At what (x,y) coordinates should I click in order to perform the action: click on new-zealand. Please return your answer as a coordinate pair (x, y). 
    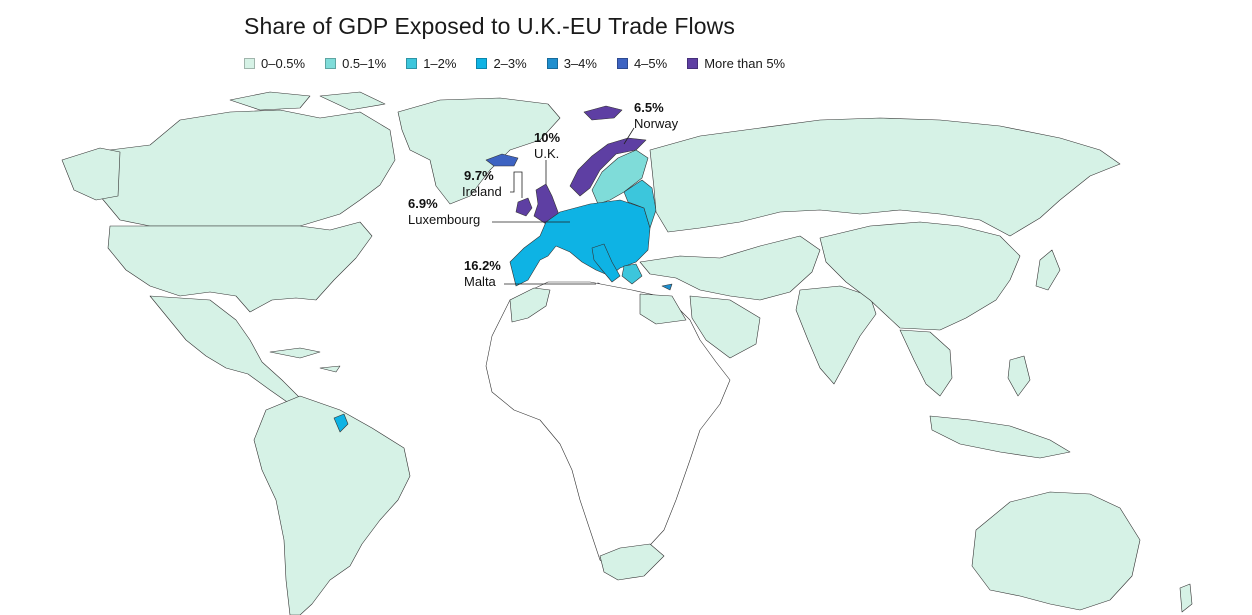
    Looking at the image, I should click on (1186, 598).